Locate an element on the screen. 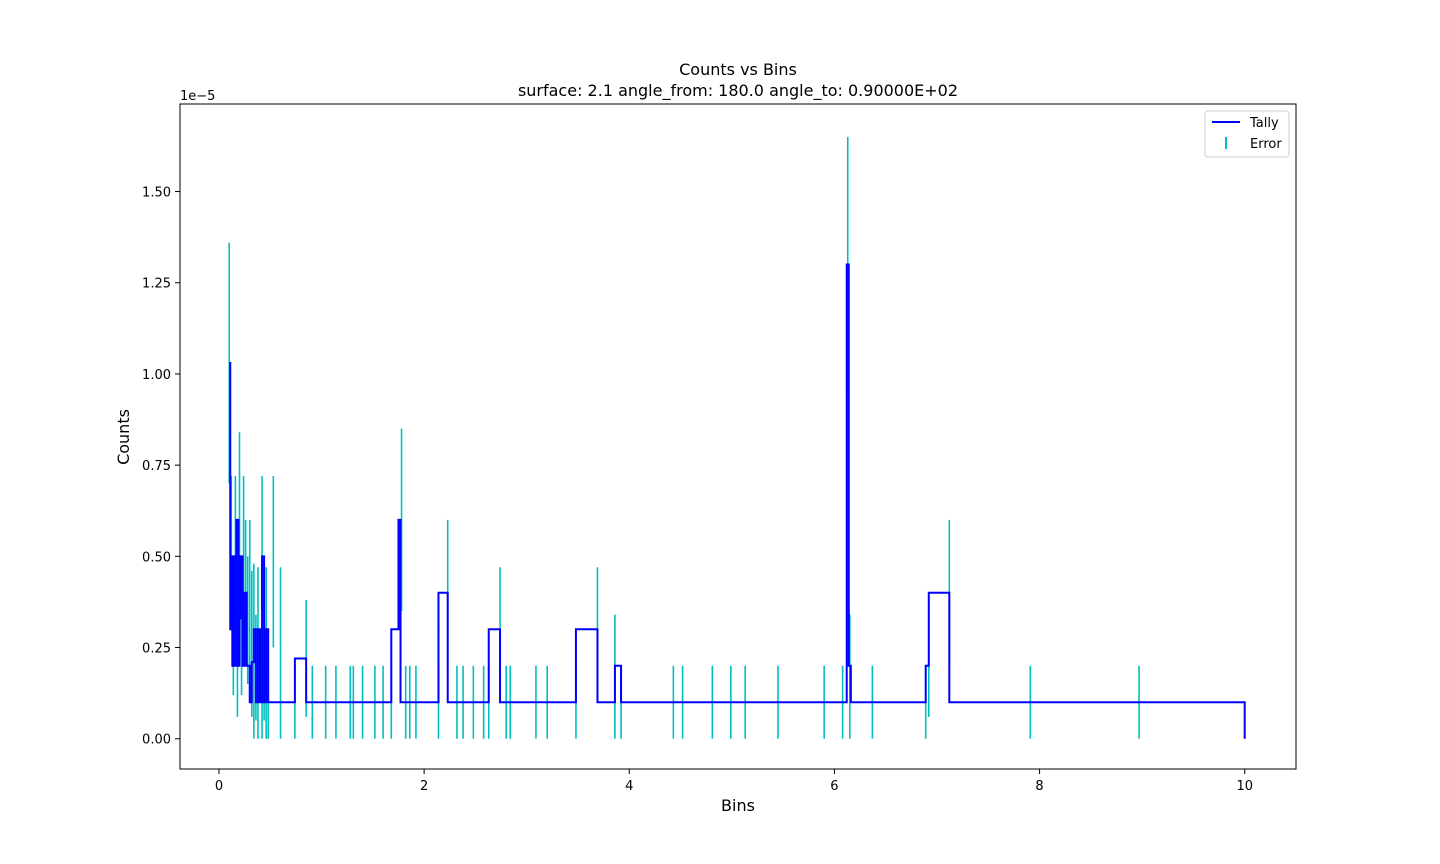  y-tick-label: 0.25 is located at coordinates (156, 649).